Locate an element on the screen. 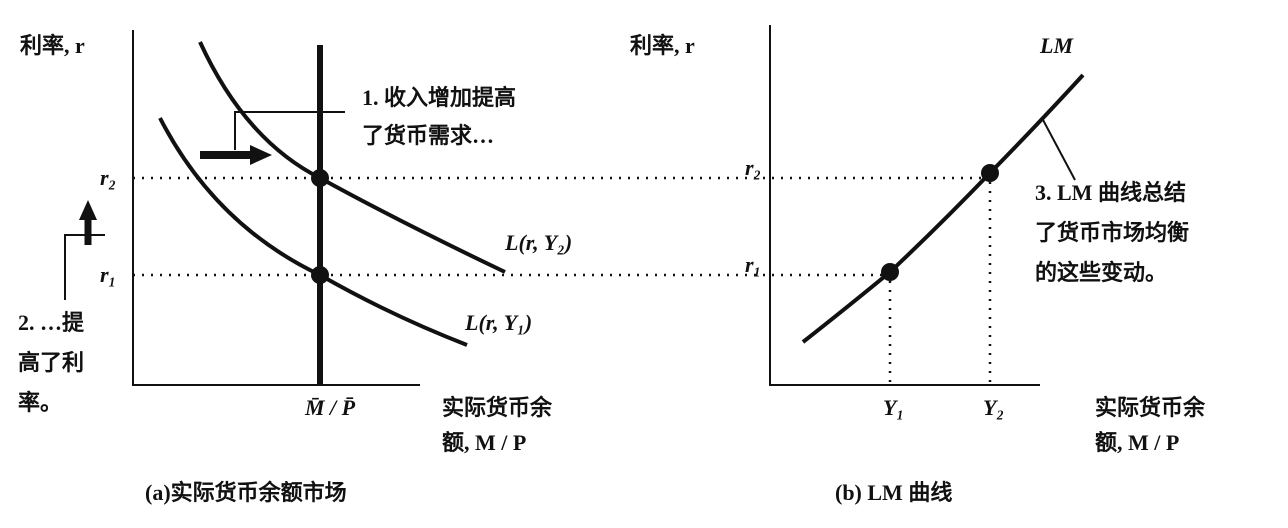 This screenshot has height=528, width=1288. x-tick-label: Y₂ is located at coordinates (993, 407).